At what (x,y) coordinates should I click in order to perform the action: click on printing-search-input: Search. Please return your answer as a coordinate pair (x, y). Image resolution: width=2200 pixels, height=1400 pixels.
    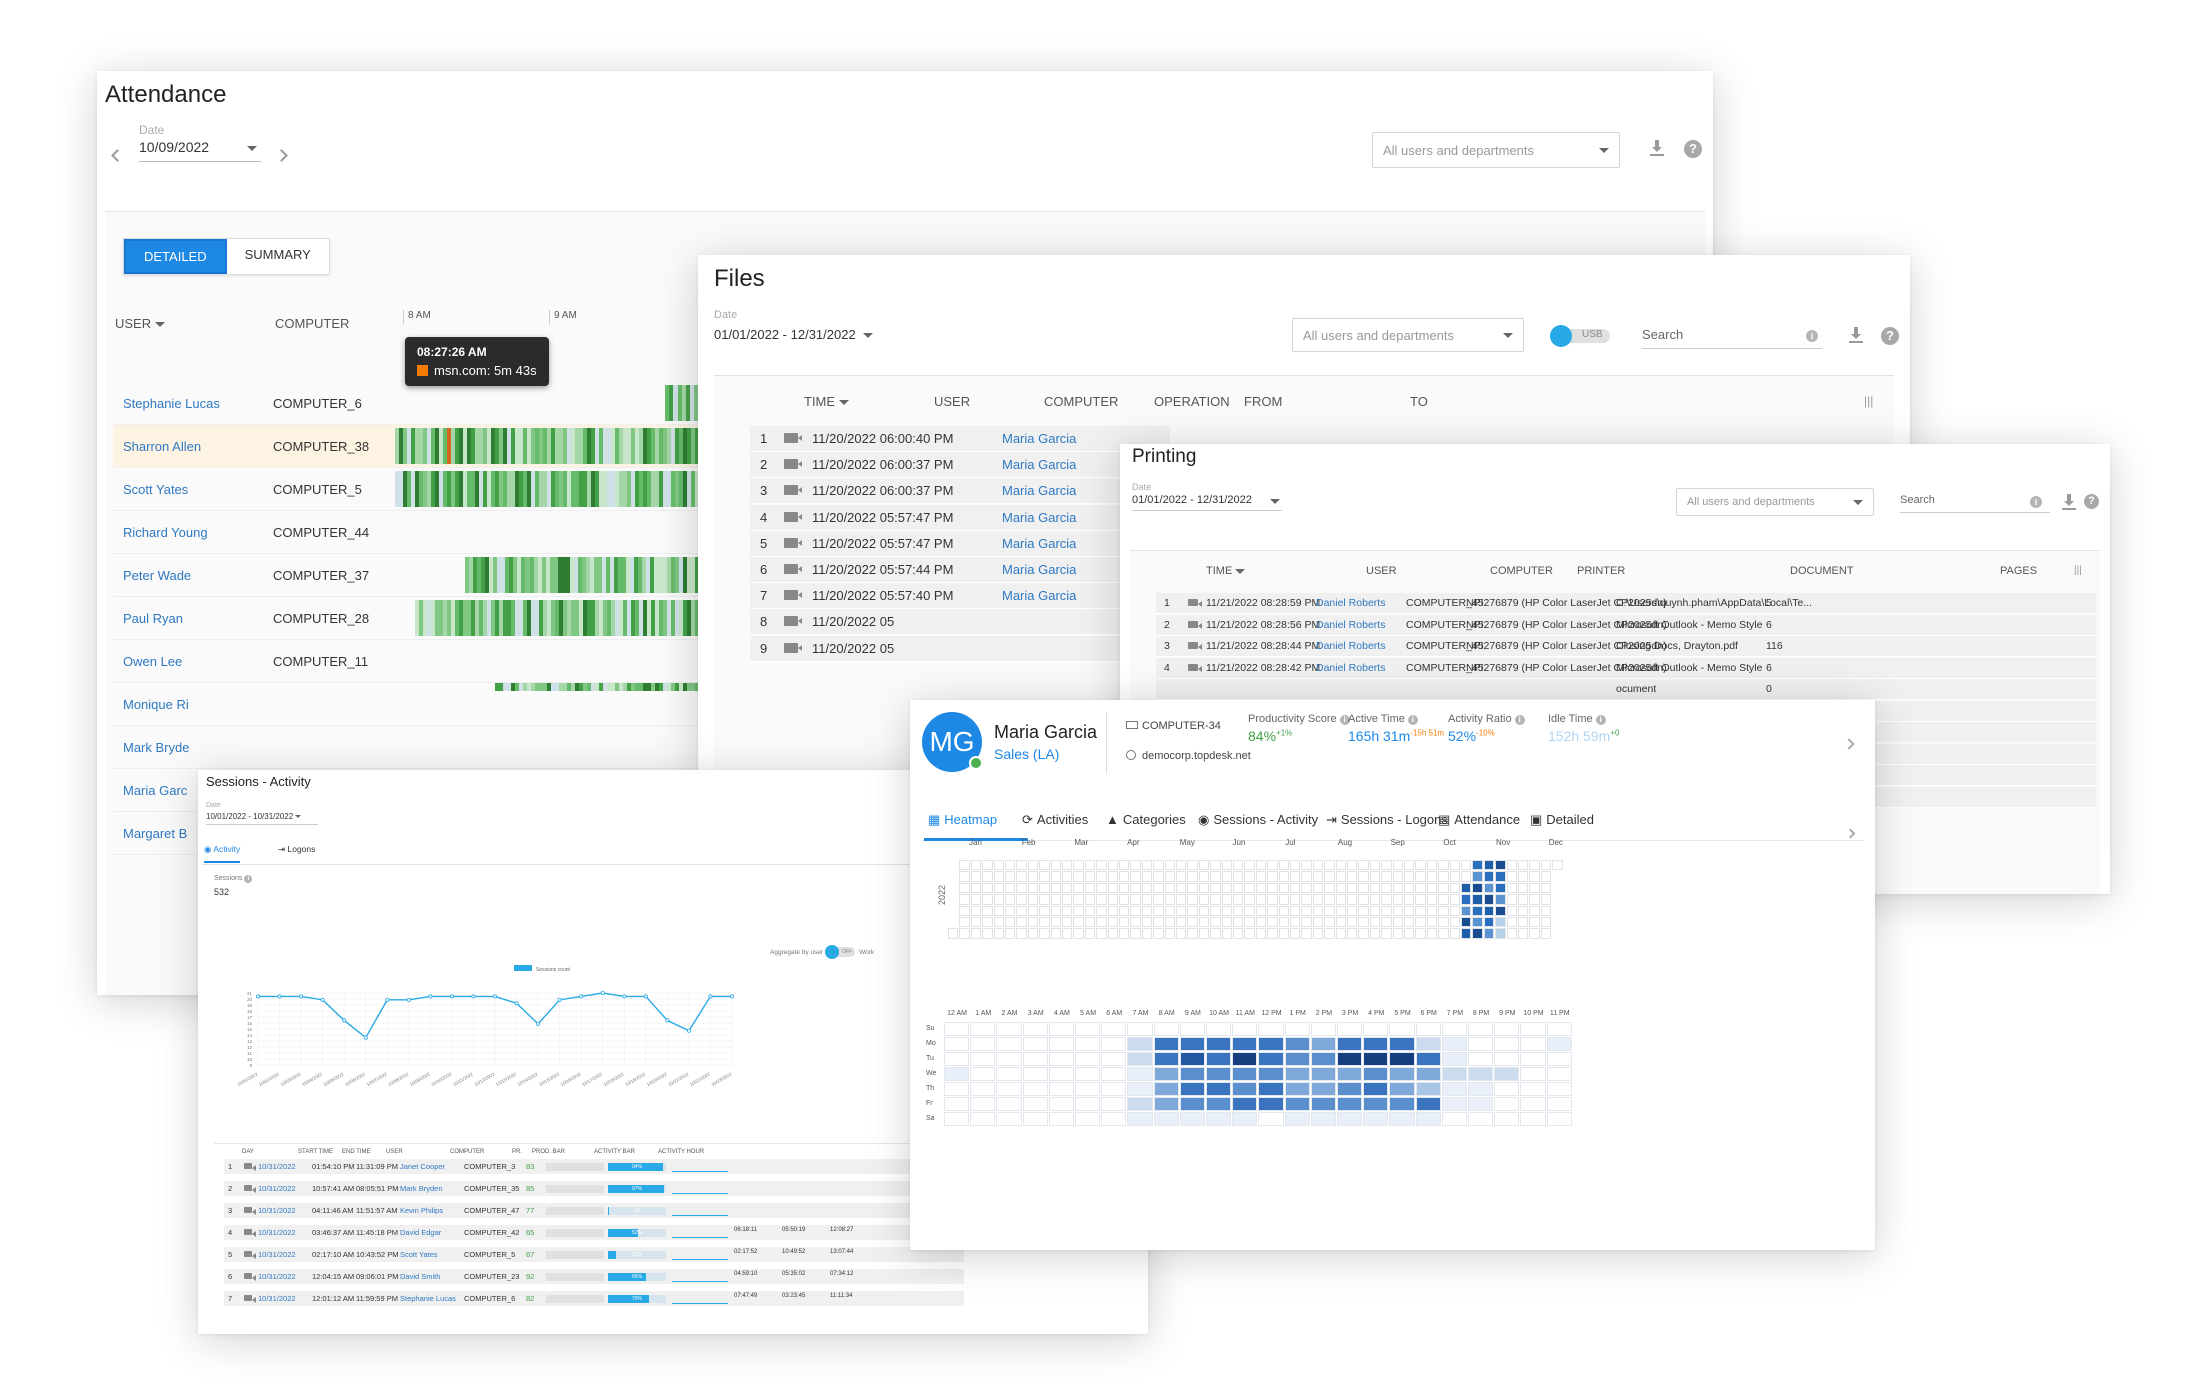
    Looking at the image, I should click on (1975, 503).